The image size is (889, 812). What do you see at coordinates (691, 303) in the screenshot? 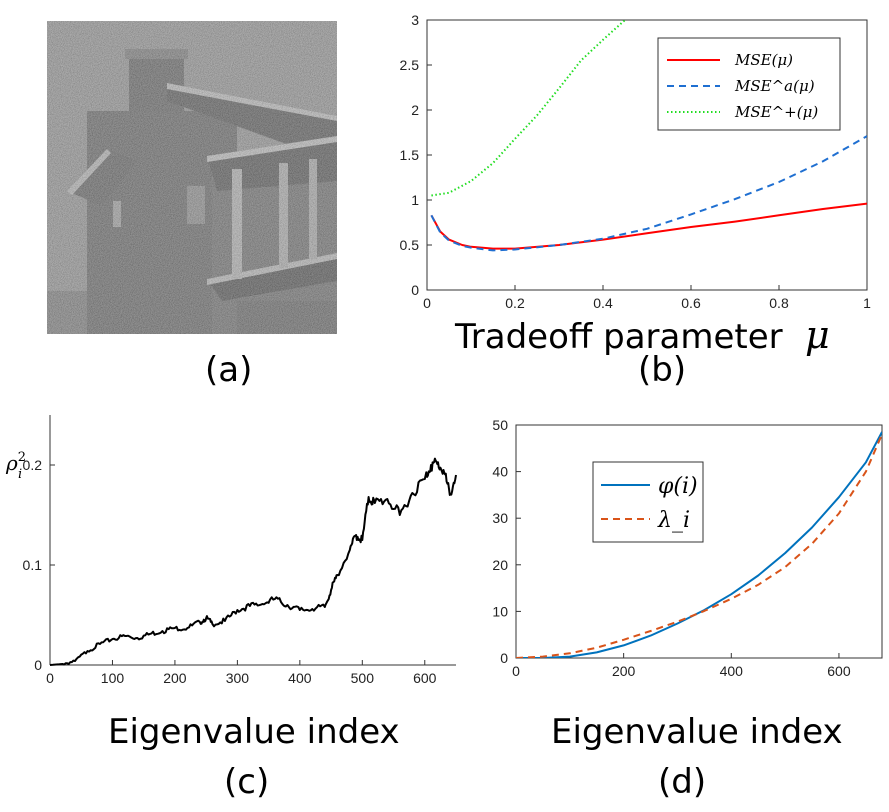
I see `x-tick-label: 0.6` at bounding box center [691, 303].